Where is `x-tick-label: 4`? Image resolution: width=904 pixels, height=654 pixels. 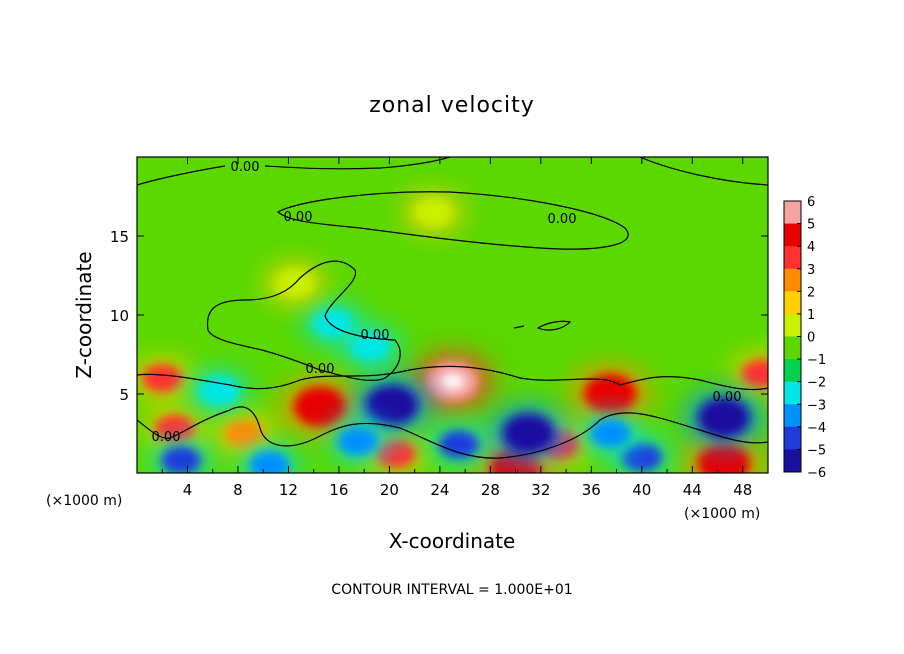
x-tick-label: 4 is located at coordinates (188, 490).